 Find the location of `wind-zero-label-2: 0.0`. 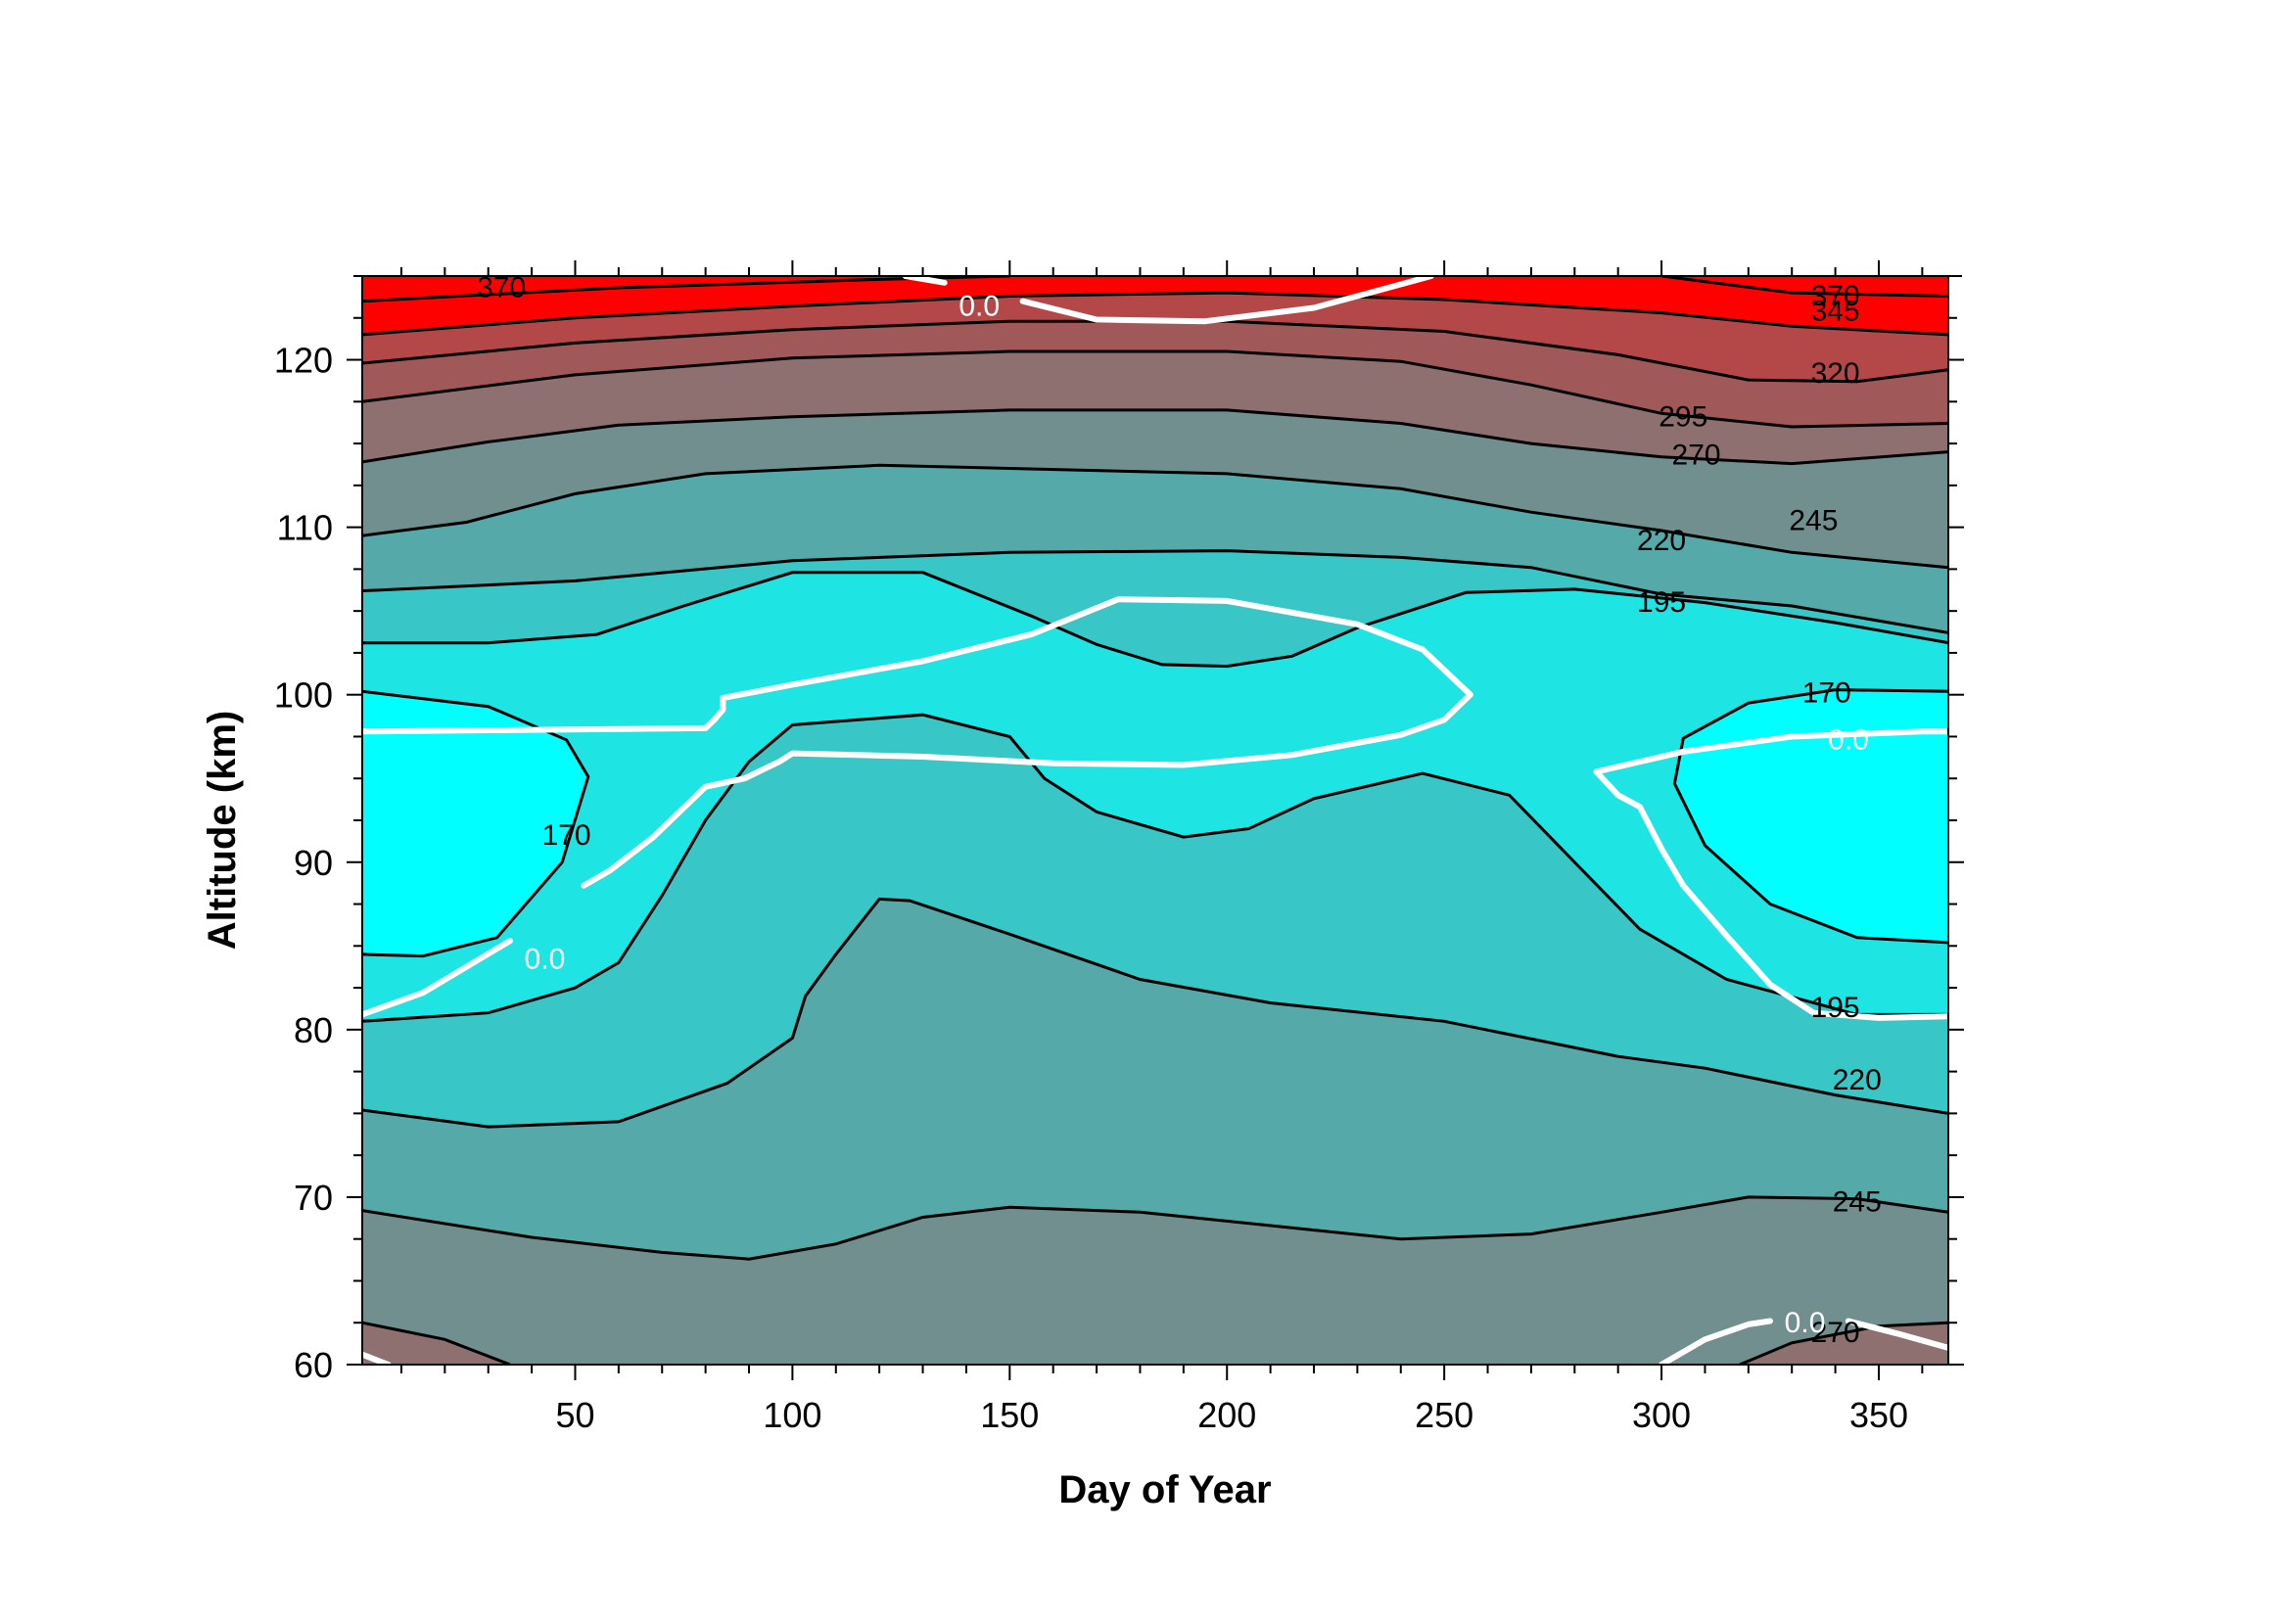

wind-zero-label-2: 0.0 is located at coordinates (545, 960).